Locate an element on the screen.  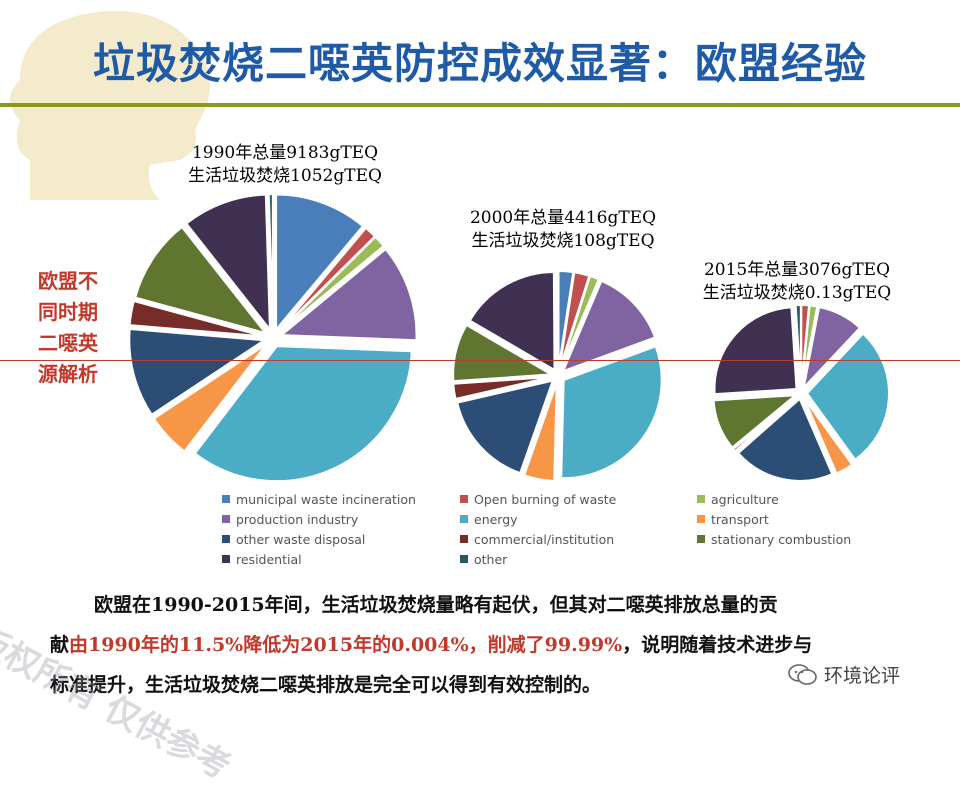
legend-item: other waste disposal is located at coordinates (341, 539).